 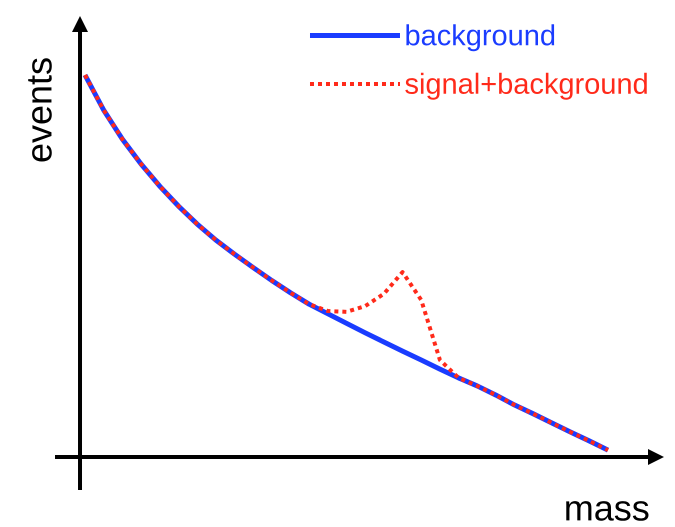 I want to click on legend-label: signal+background, so click(x=526, y=86).